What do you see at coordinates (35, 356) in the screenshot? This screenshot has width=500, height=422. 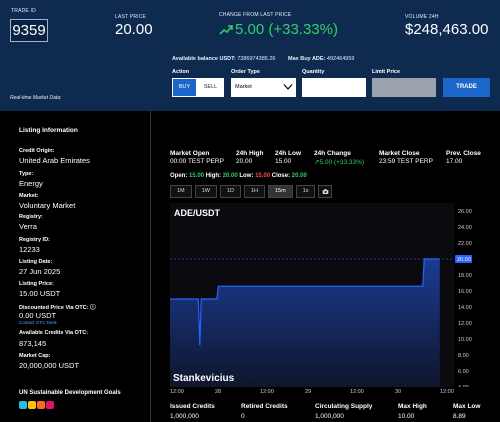 I see `market-cap-label: Market Cap:` at bounding box center [35, 356].